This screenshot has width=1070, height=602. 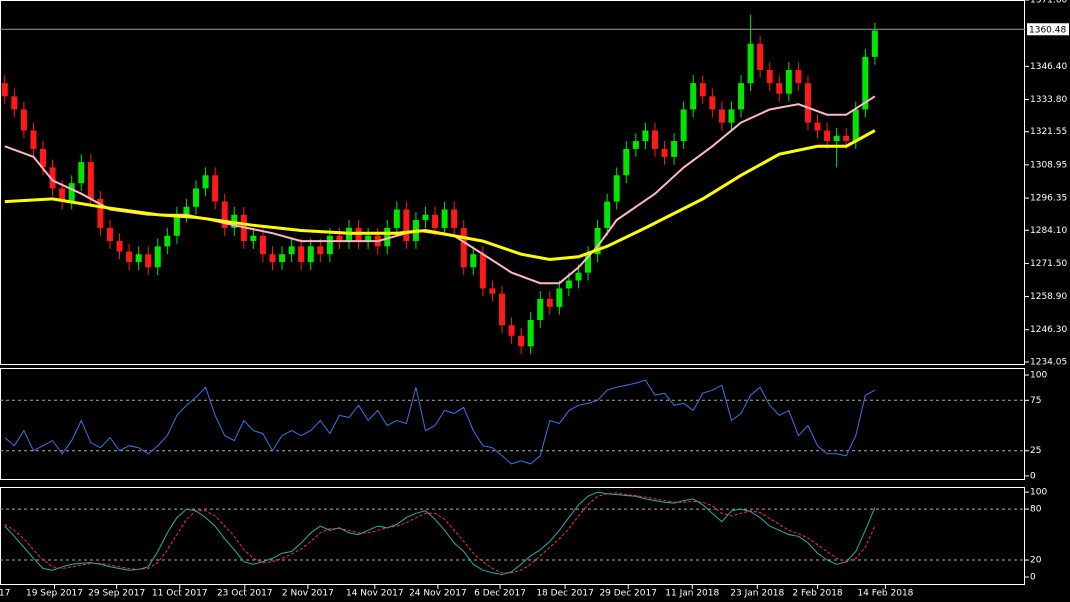 I want to click on y-tick-label: 1296.35, so click(x=1048, y=199).